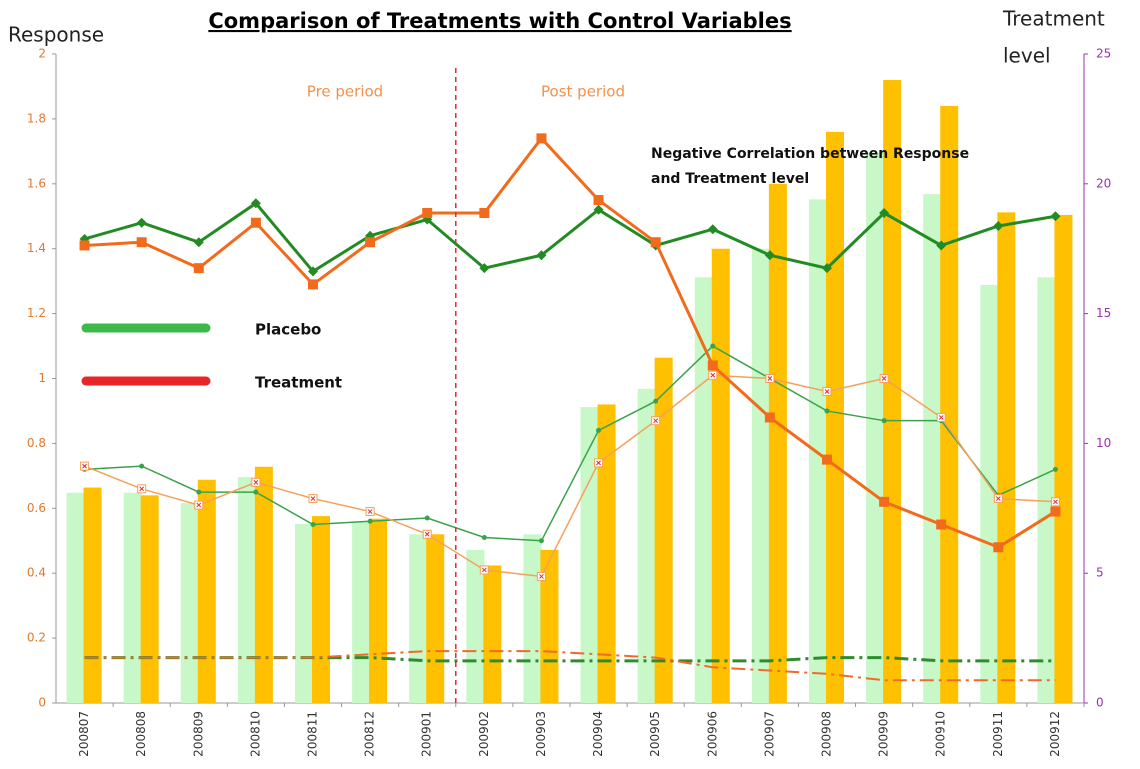 The width and height of the screenshot is (1140, 769). What do you see at coordinates (1103, 183) in the screenshot?
I see `y2-tick-label: 20` at bounding box center [1103, 183].